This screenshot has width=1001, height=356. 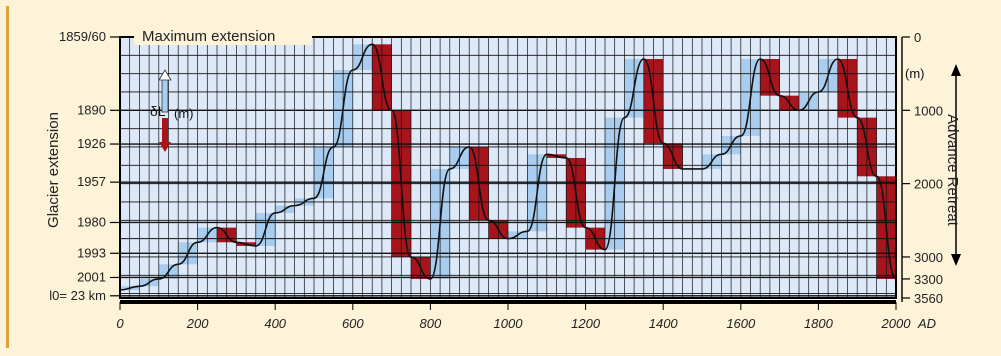 I want to click on figure-left-accent-bar, so click(x=7, y=177).